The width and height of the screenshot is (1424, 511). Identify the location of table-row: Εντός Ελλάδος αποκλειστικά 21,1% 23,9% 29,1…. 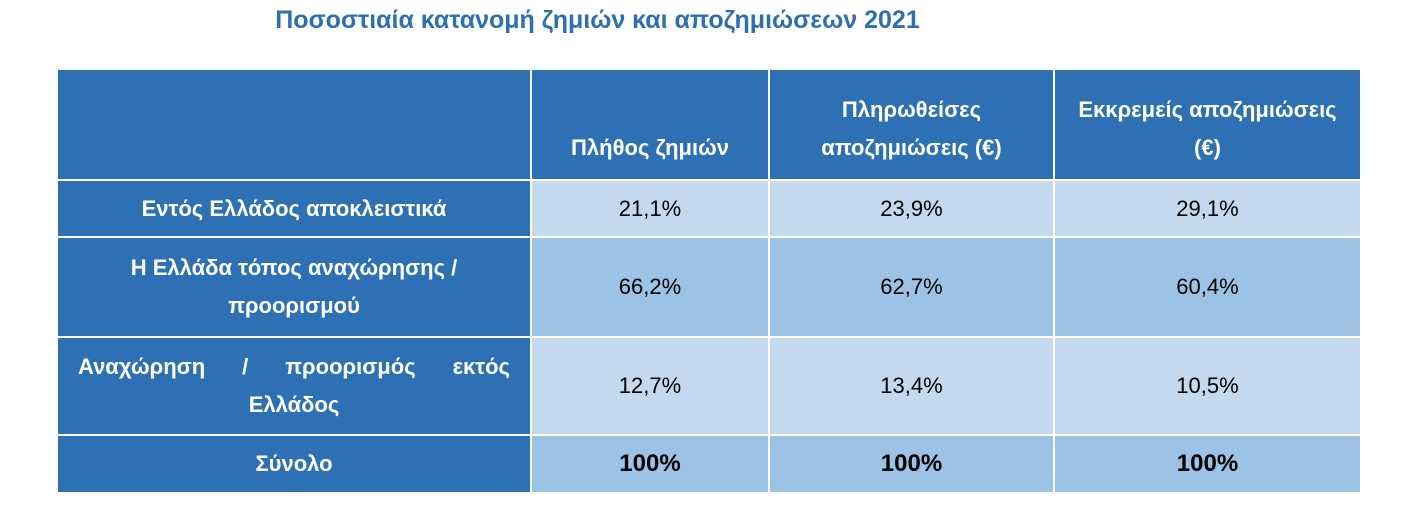
(709, 208).